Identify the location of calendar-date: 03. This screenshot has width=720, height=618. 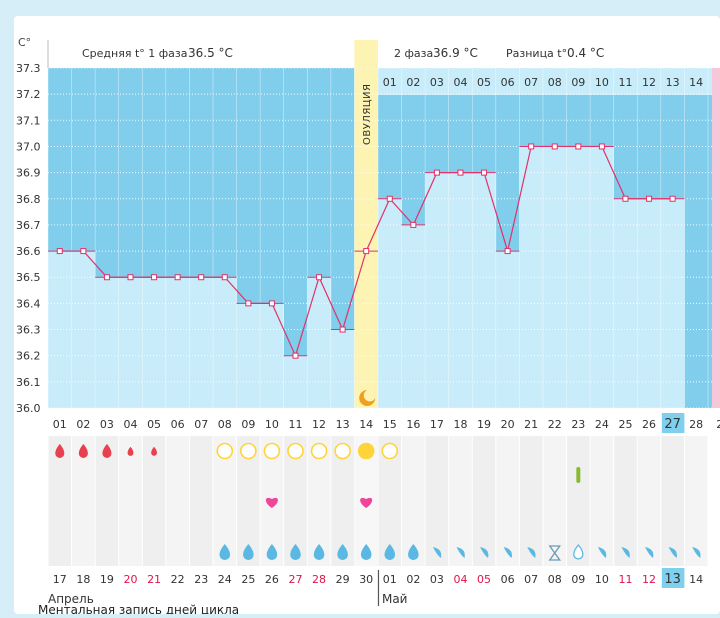
(437, 579).